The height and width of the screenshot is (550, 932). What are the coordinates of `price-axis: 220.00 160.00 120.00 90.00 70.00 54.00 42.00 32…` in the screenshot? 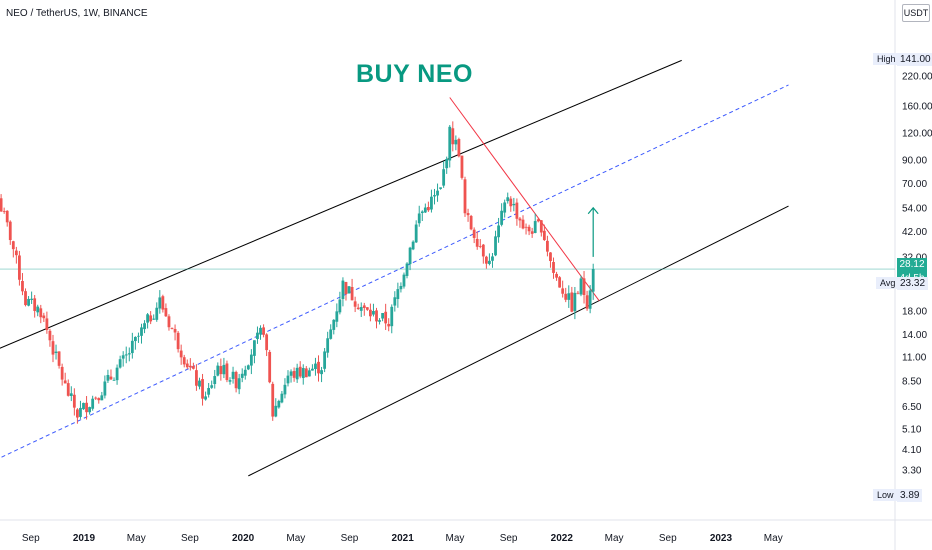 It's located at (917, 274).